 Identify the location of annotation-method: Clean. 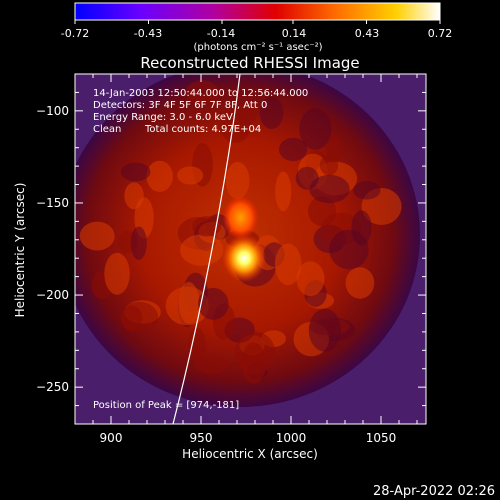
(107, 129).